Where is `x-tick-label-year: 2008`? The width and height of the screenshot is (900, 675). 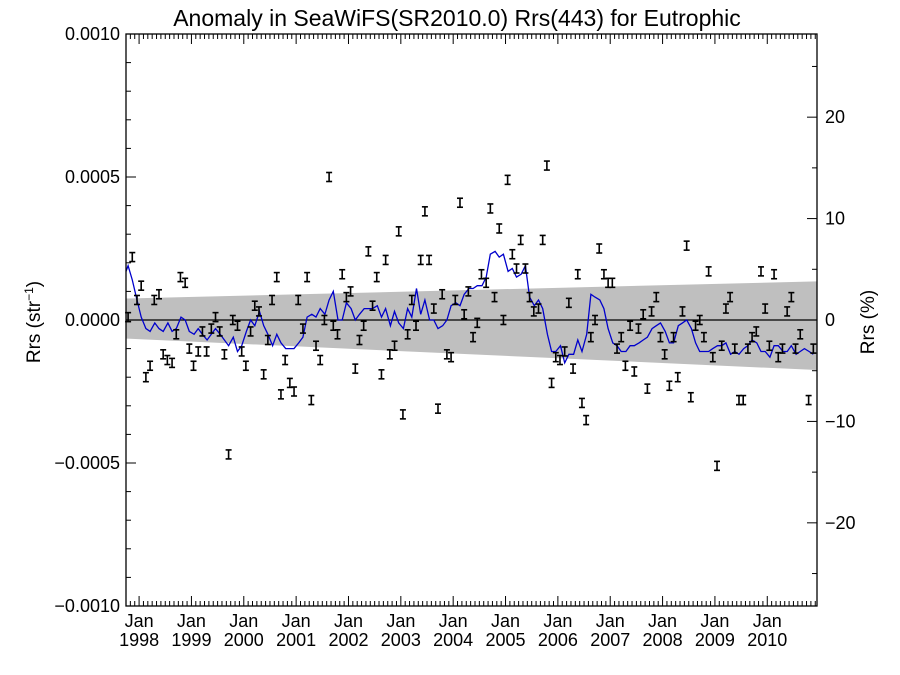 x-tick-label-year: 2008 is located at coordinates (663, 640).